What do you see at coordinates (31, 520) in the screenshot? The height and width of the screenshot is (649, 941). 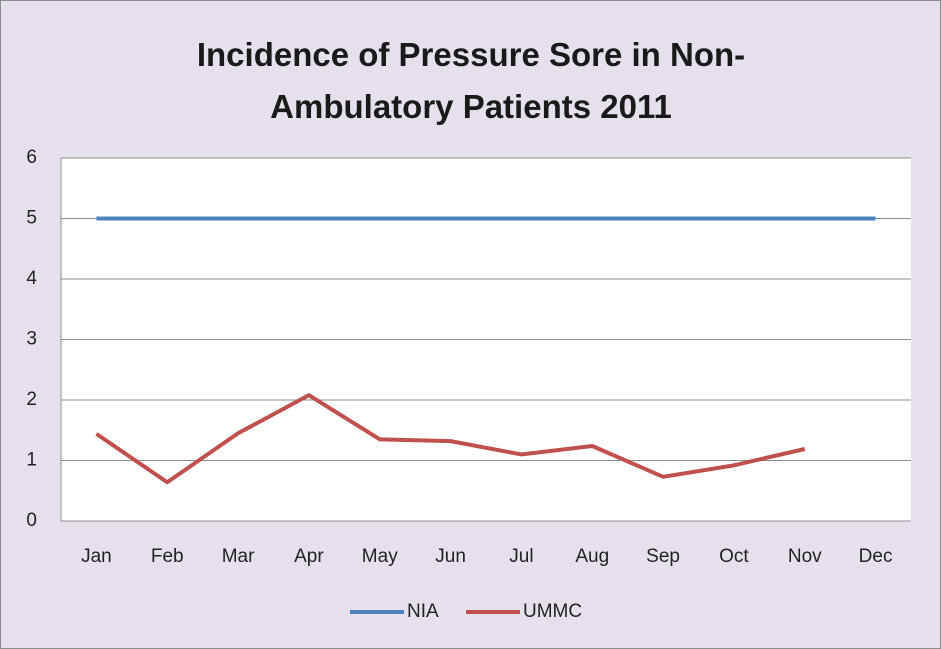 I see `y-tick-label: 0` at bounding box center [31, 520].